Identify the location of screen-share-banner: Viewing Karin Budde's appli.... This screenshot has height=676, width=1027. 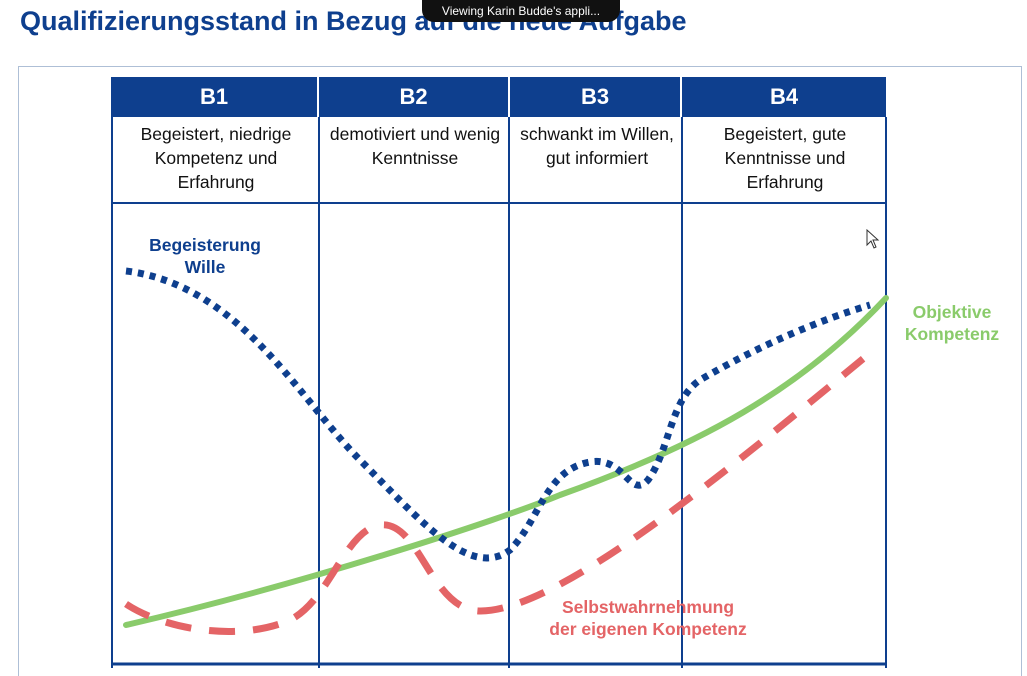
(521, 11).